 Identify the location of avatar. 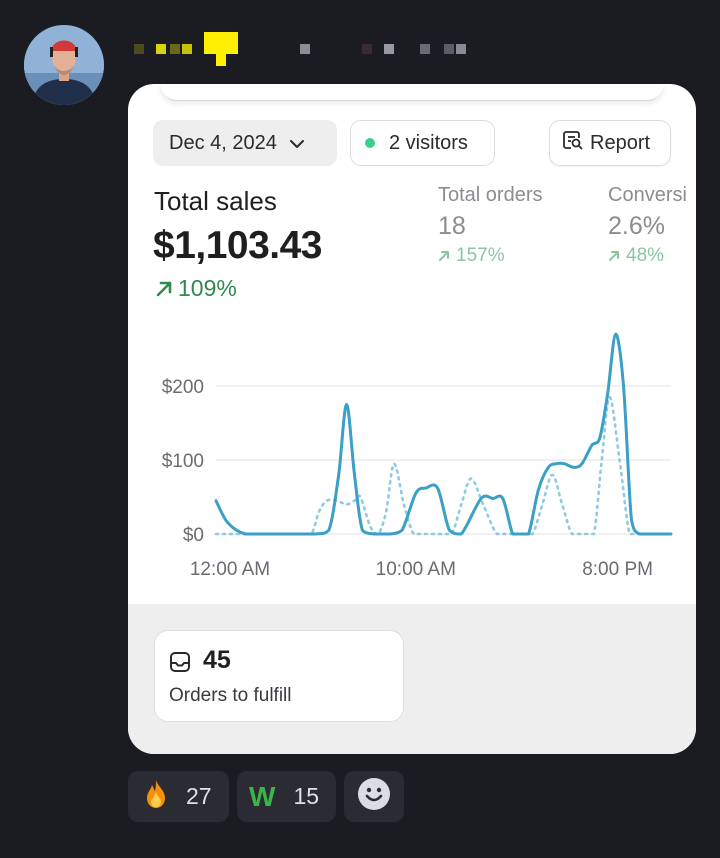
(64, 65).